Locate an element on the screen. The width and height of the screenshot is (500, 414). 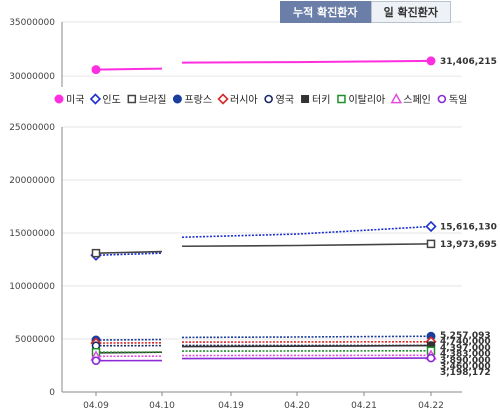
legend-item-7: 터키 is located at coordinates (315, 100).